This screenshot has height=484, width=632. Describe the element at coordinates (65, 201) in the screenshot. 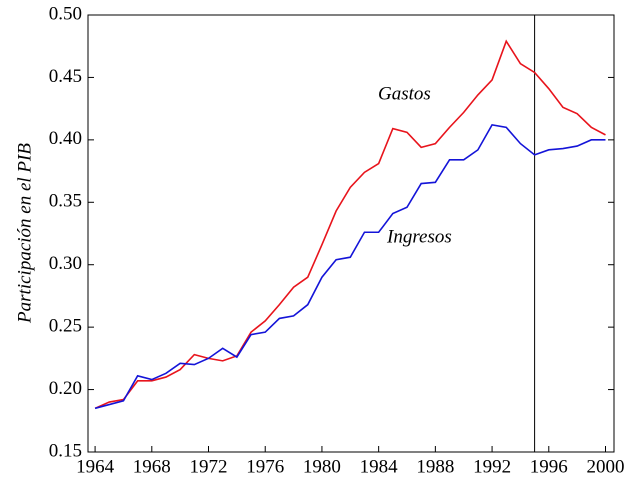

I see `y-tick-label: 0.35` at that location.